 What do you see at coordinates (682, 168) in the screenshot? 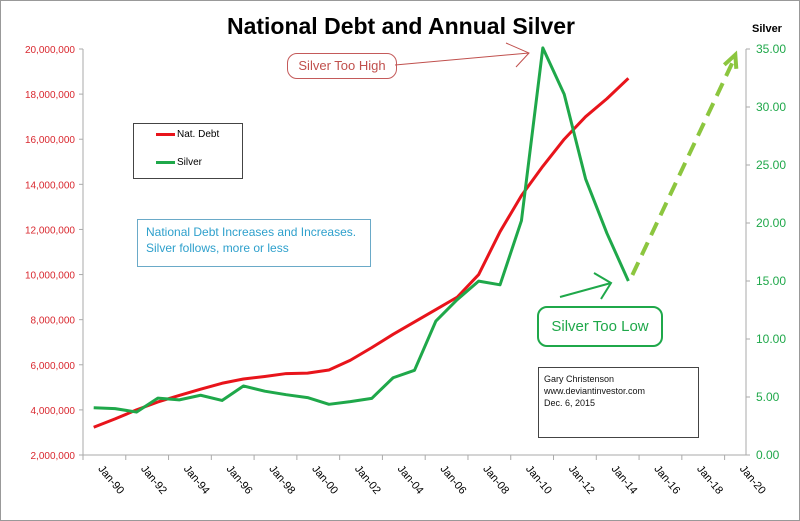
I see `projection-line` at bounding box center [682, 168].